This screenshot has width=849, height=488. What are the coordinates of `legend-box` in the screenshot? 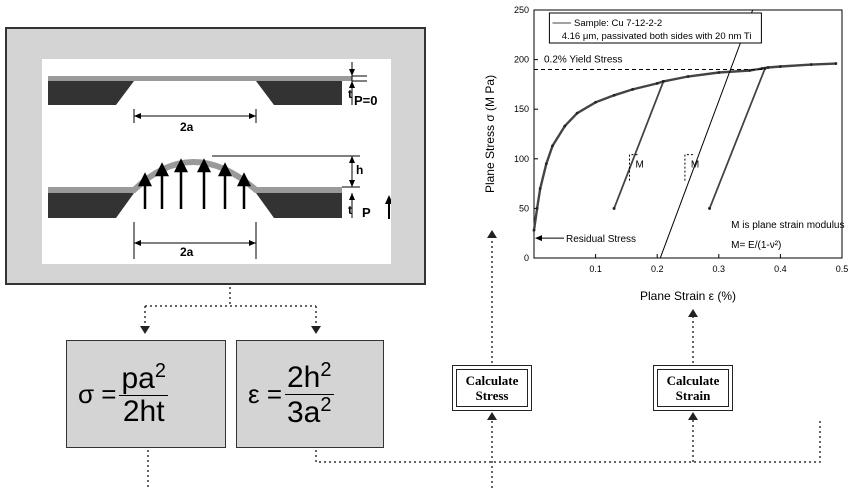 It's located at (655, 28).